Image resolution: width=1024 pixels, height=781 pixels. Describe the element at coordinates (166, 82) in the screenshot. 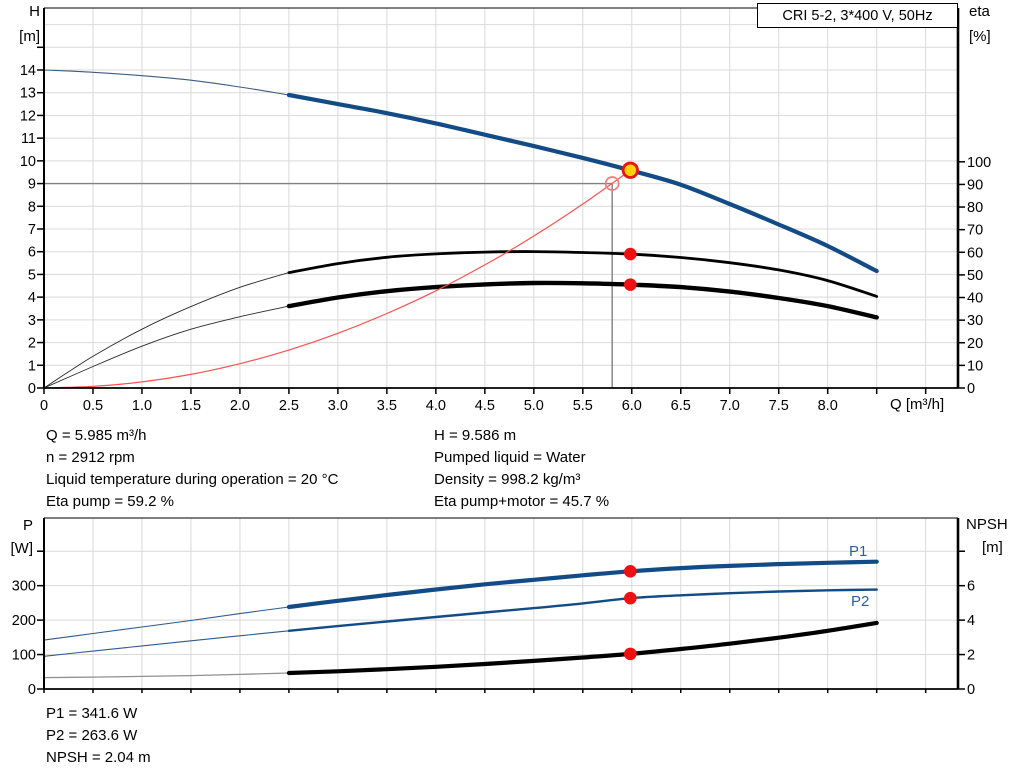

I see `head-curve-thin` at that location.